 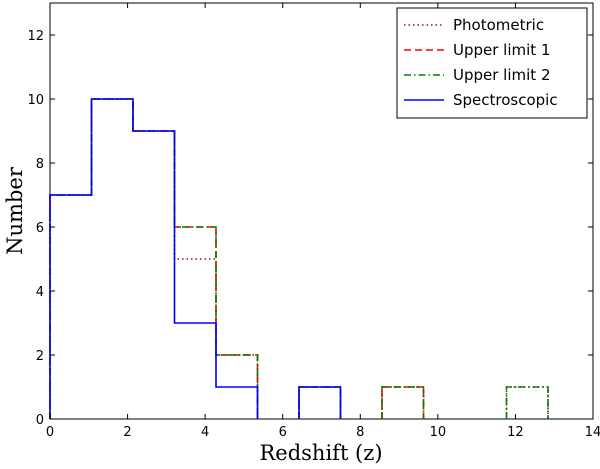 I want to click on x-tick-label: 14, so click(x=592, y=432).